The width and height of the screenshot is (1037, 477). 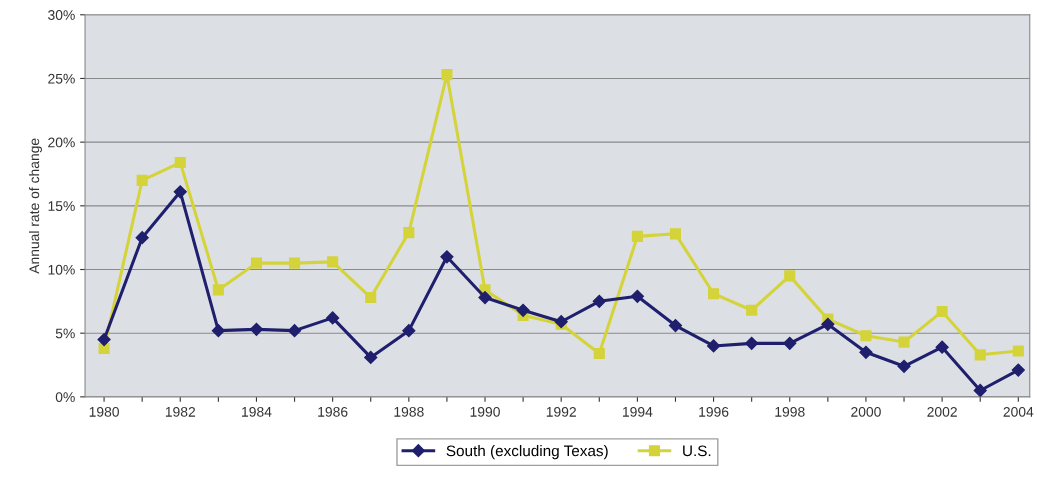 What do you see at coordinates (104, 411) in the screenshot?
I see `x-tick-label: 1980` at bounding box center [104, 411].